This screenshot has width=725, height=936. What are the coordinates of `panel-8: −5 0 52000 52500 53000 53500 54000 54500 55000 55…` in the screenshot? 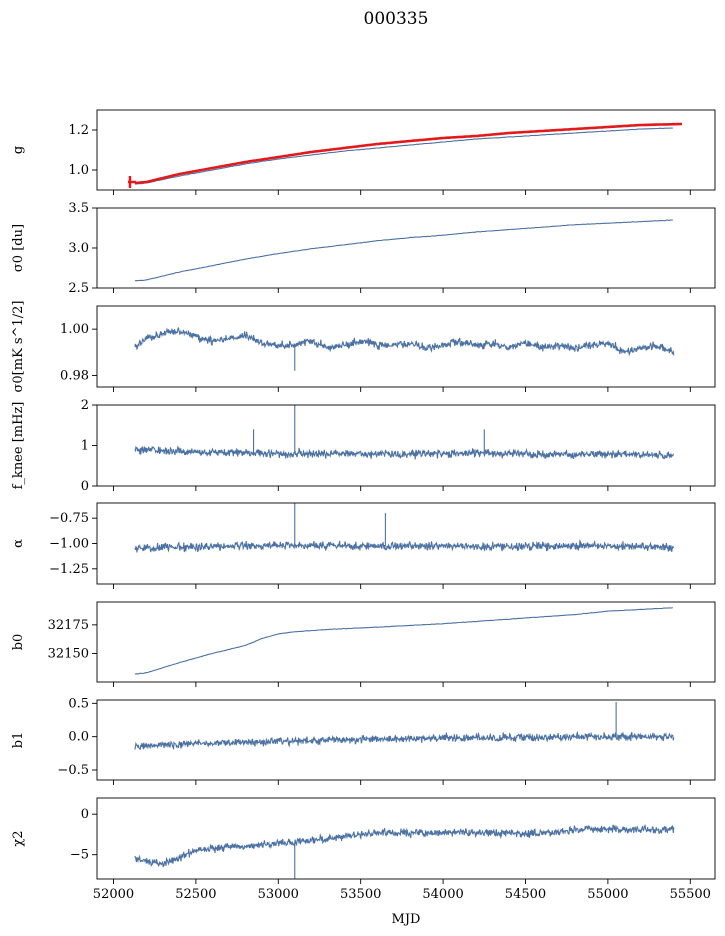 It's located at (363, 849).